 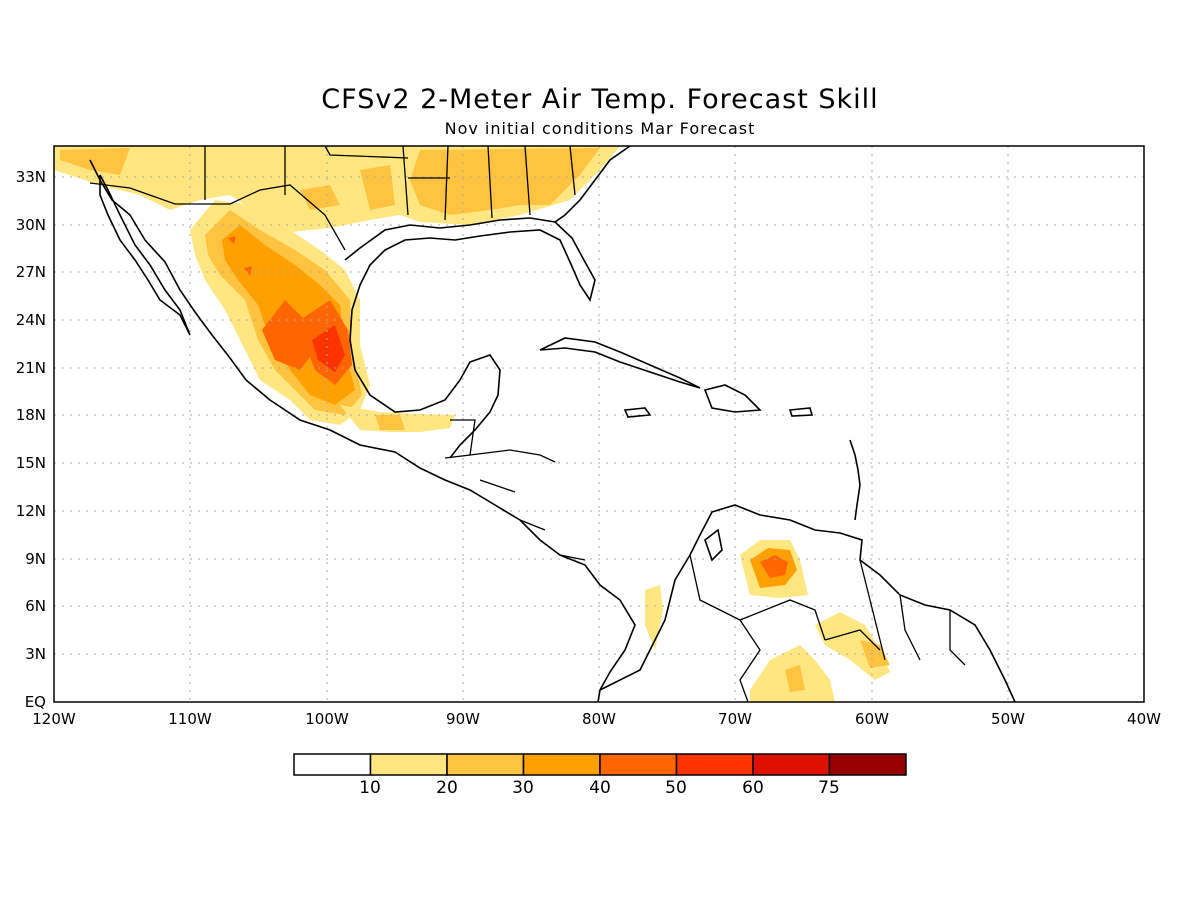 What do you see at coordinates (1144, 719) in the screenshot?
I see `lon-tick-40w: 40W` at bounding box center [1144, 719].